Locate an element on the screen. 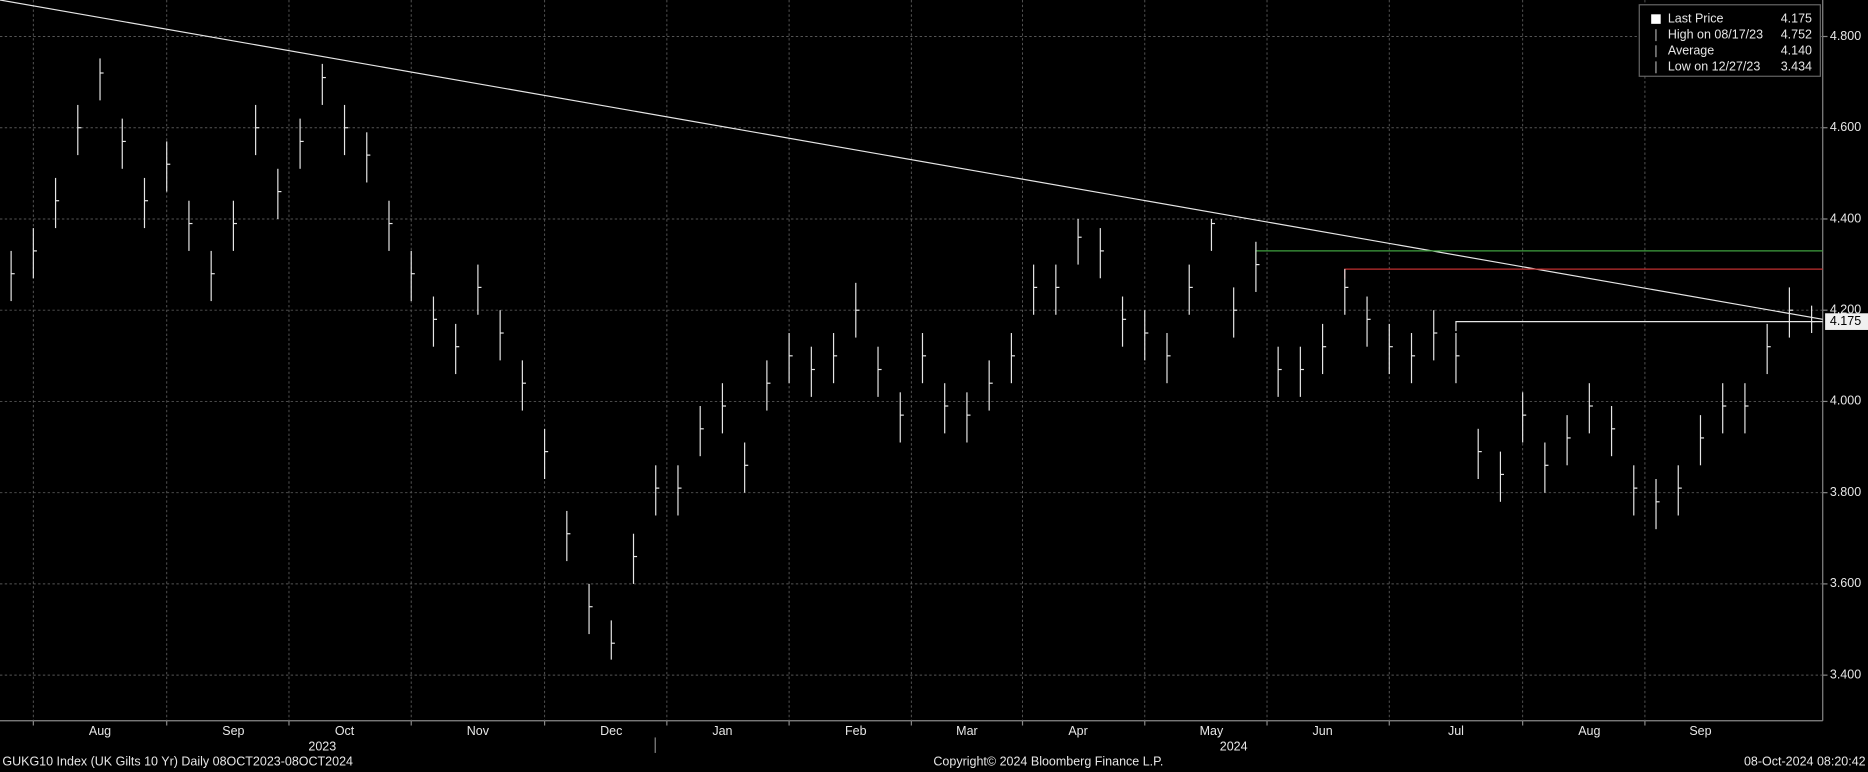 The width and height of the screenshot is (1868, 772). legend-label: Low on 12/27/23 is located at coordinates (1714, 67).